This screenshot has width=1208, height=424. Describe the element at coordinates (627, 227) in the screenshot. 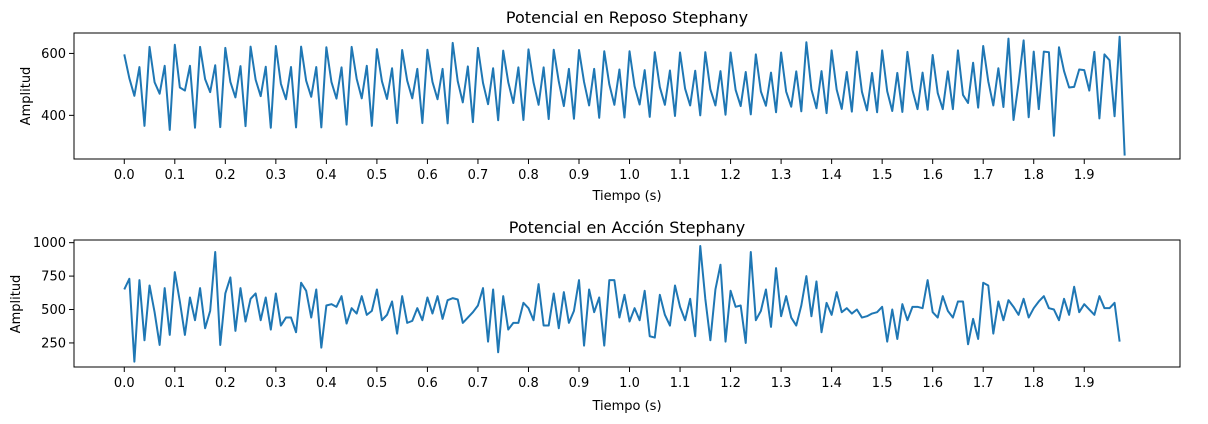

I see `chart-title: Potencial en Acción Stephany` at that location.